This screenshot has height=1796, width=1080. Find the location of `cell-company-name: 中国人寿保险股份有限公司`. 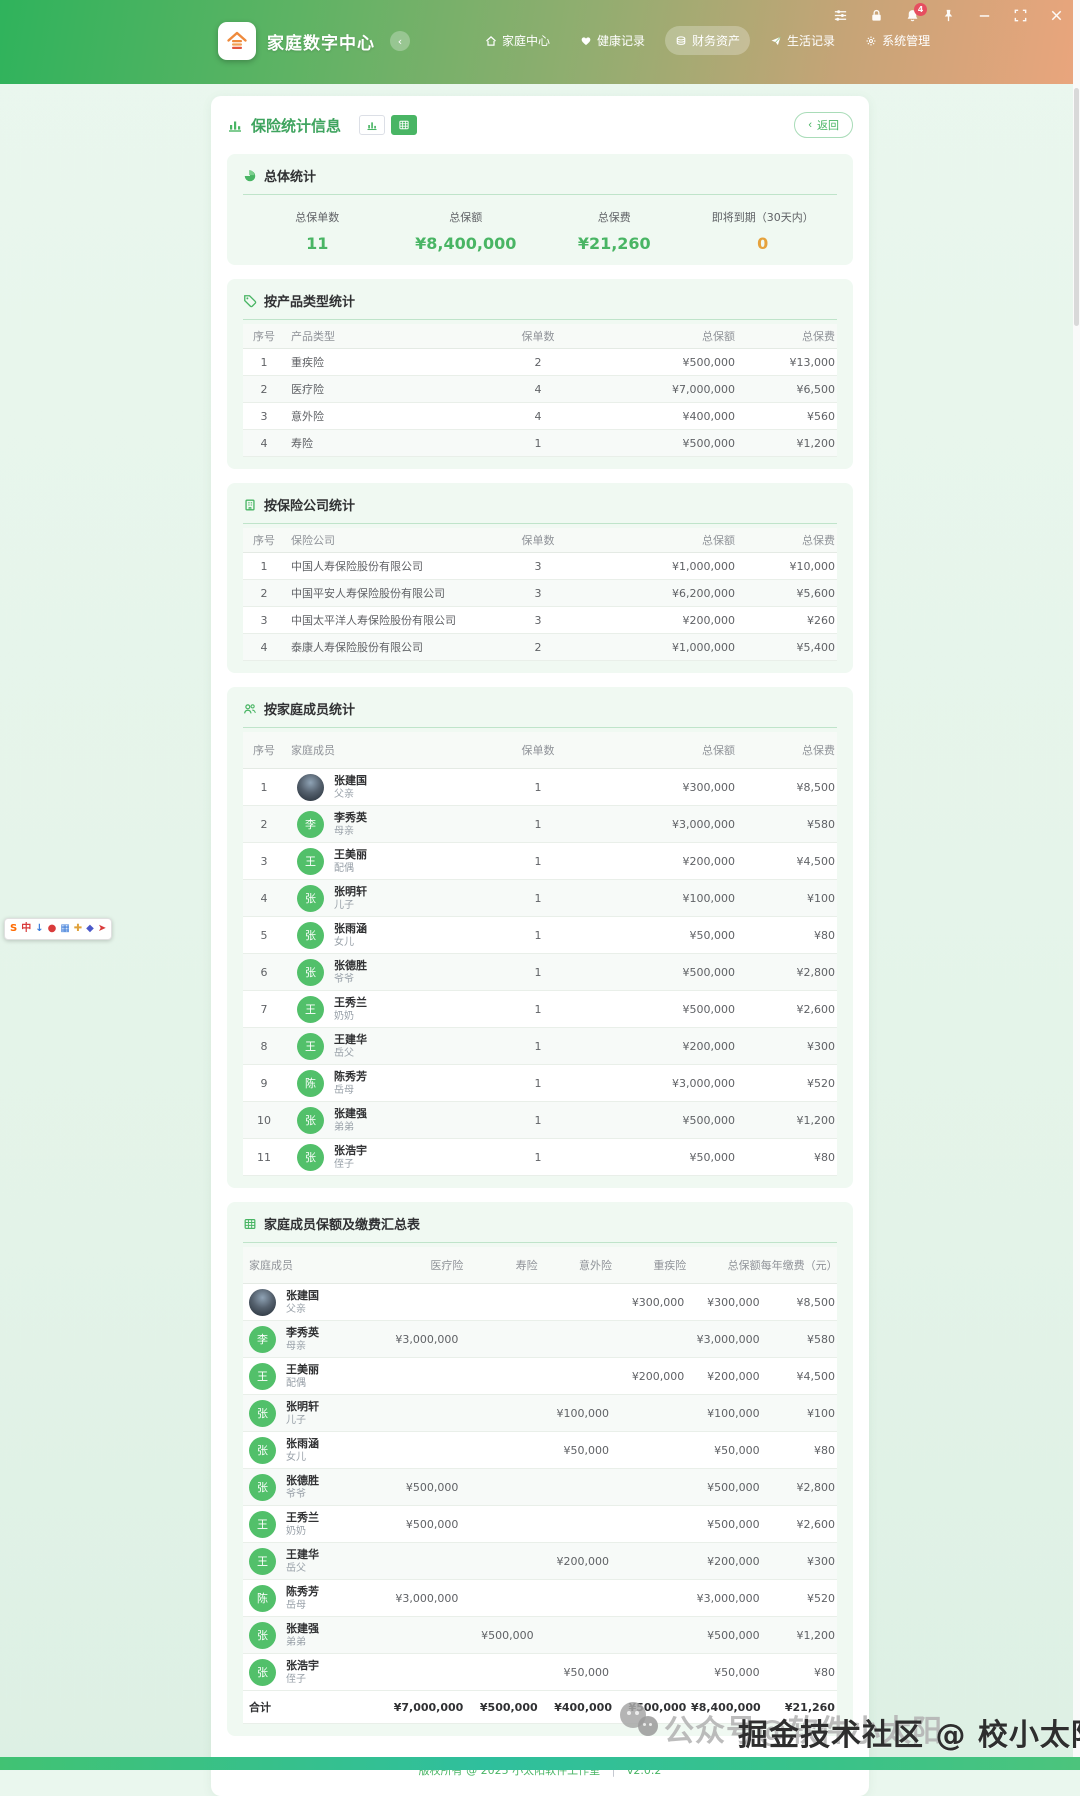

cell-company-name: 中国人寿保险股份有限公司 is located at coordinates (357, 566).